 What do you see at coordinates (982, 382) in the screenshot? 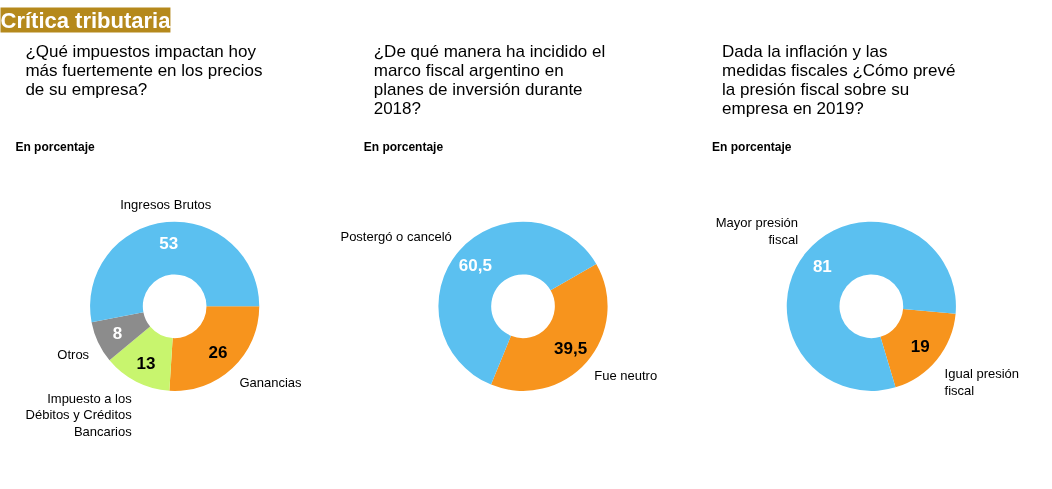
I see `slice-label: Igual presión fiscal` at bounding box center [982, 382].